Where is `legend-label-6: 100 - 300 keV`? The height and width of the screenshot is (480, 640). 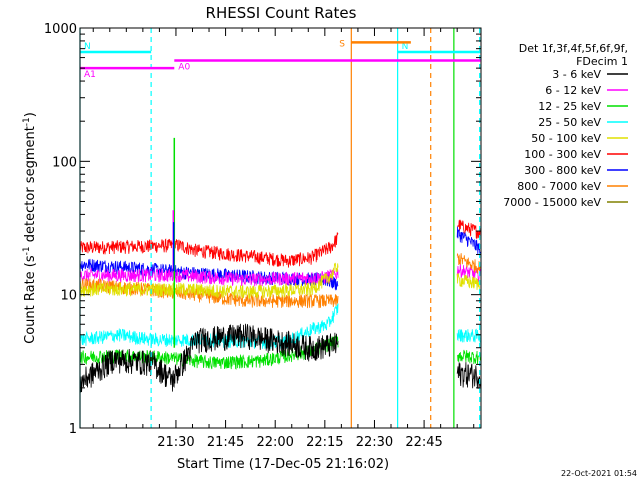
legend-label-6: 100 - 300 keV is located at coordinates (562, 154).